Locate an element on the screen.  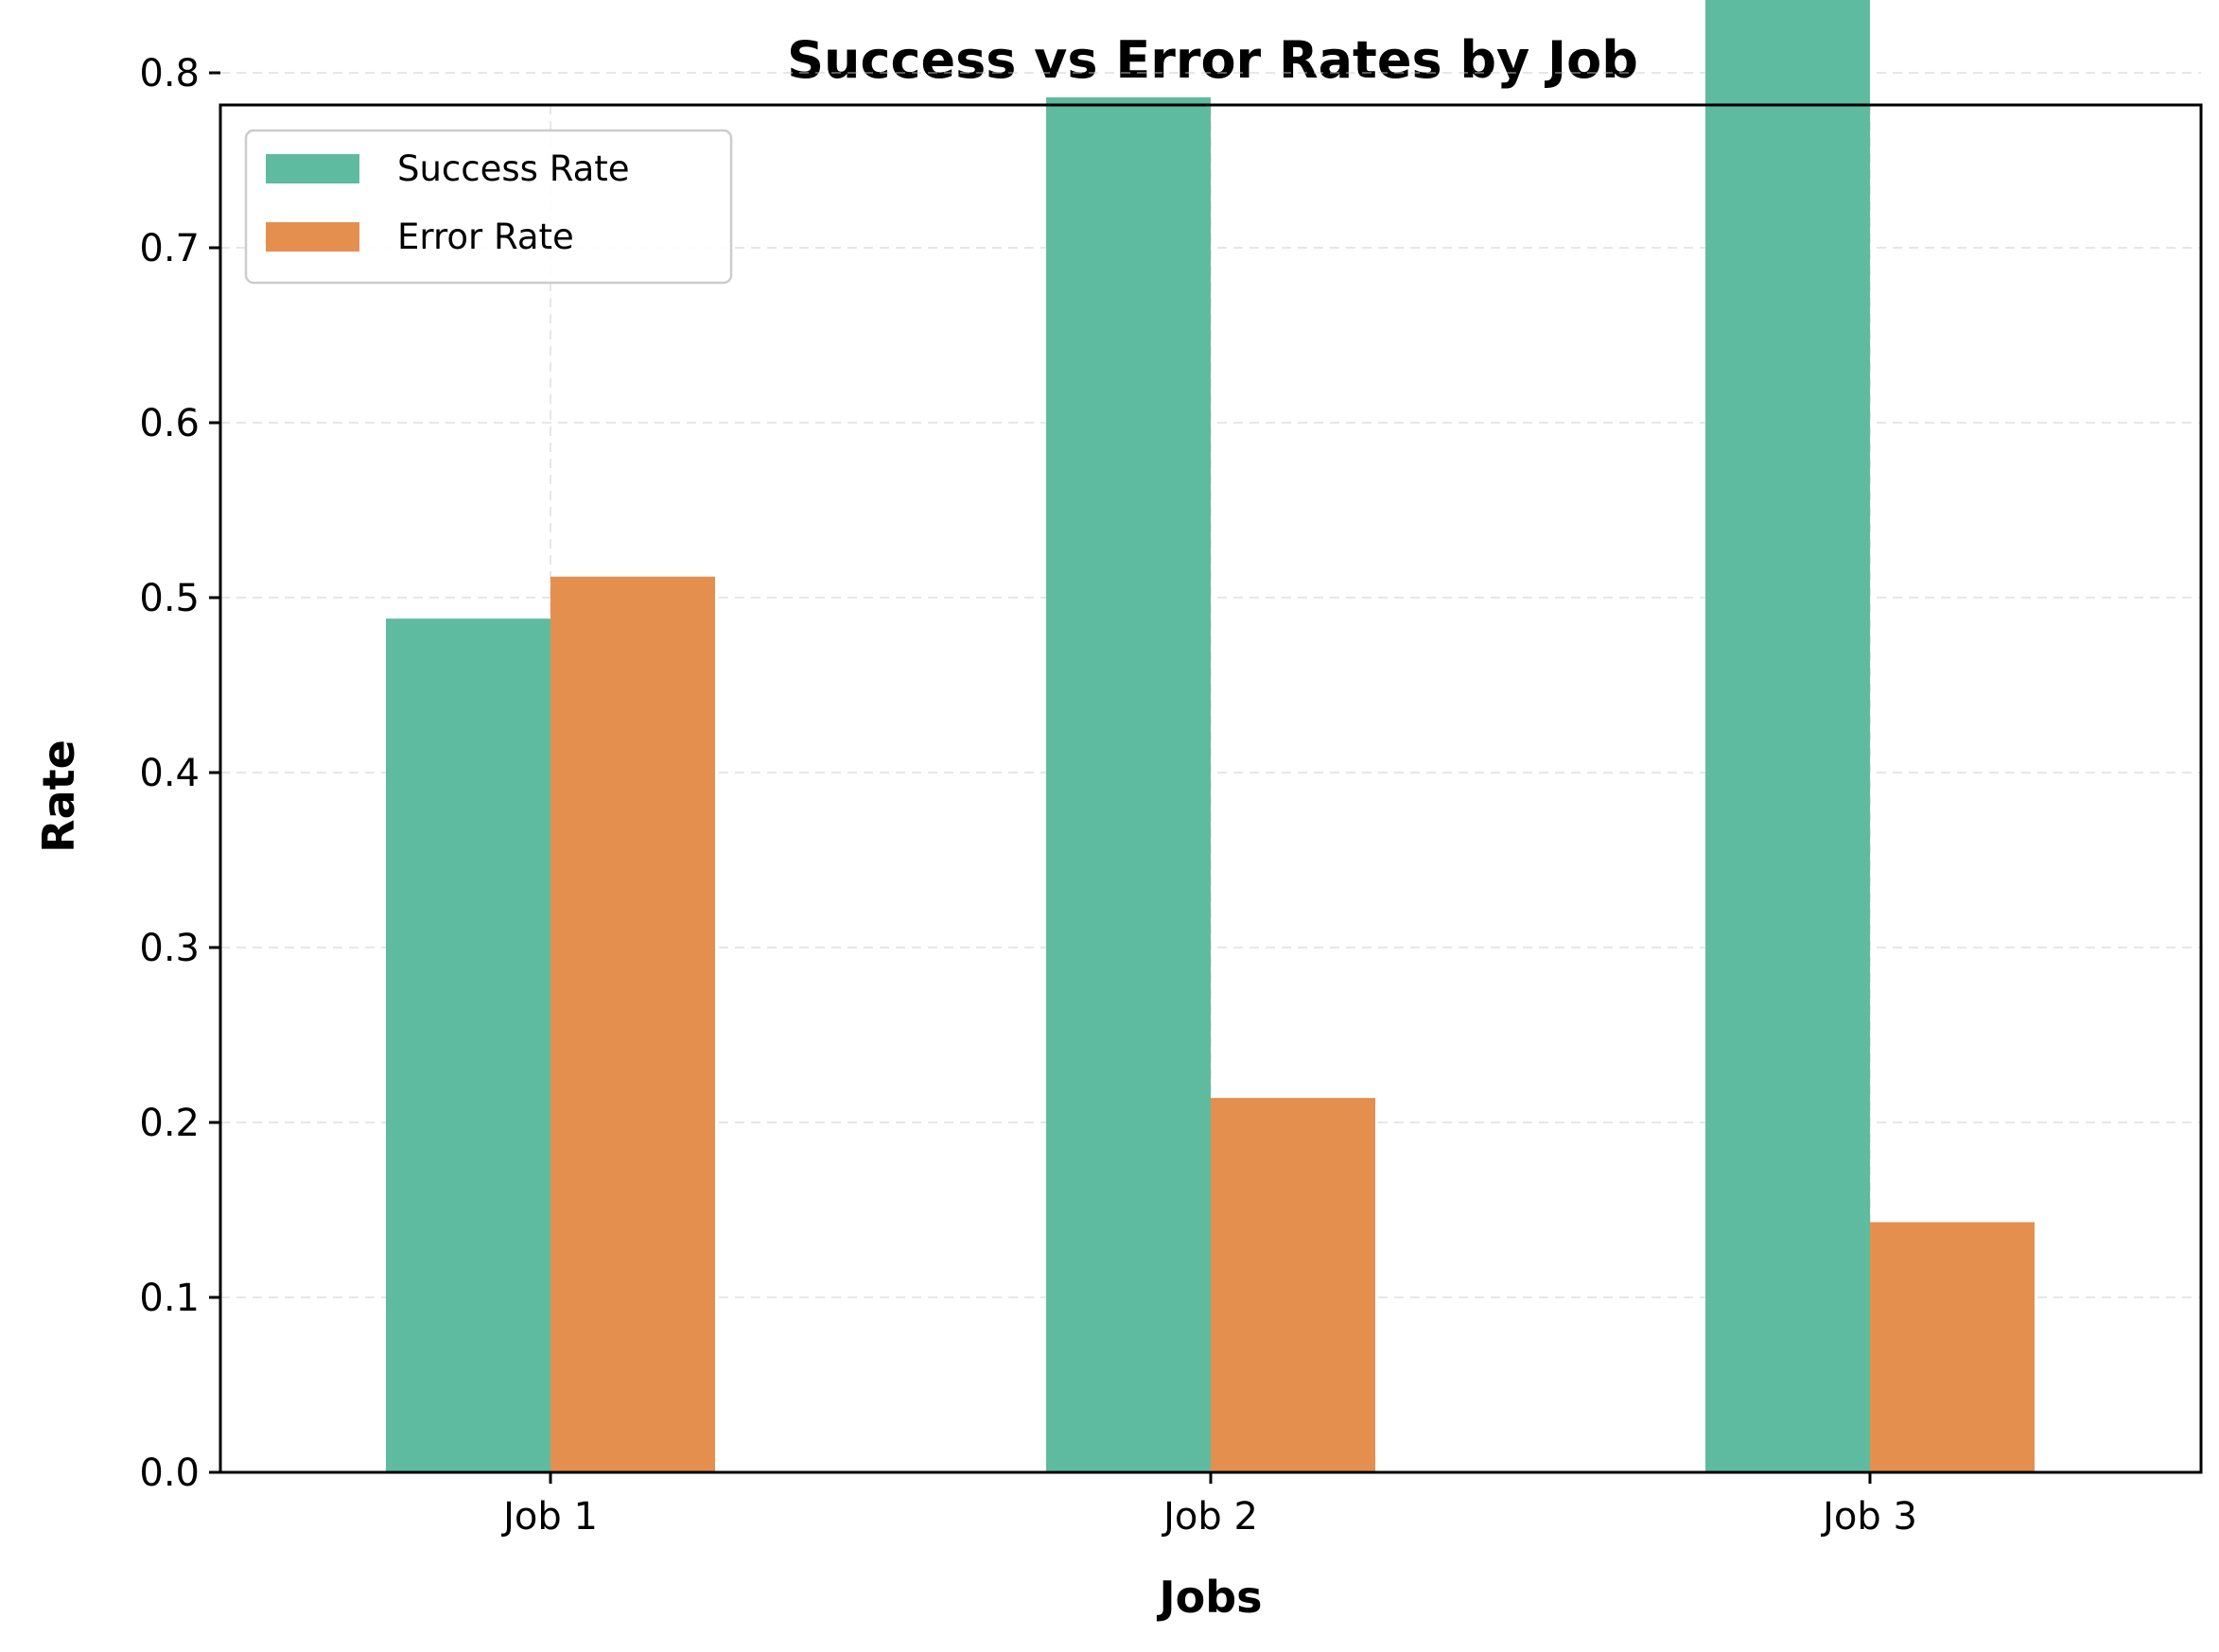
y-tick-label: 0.8 is located at coordinates (170, 74).